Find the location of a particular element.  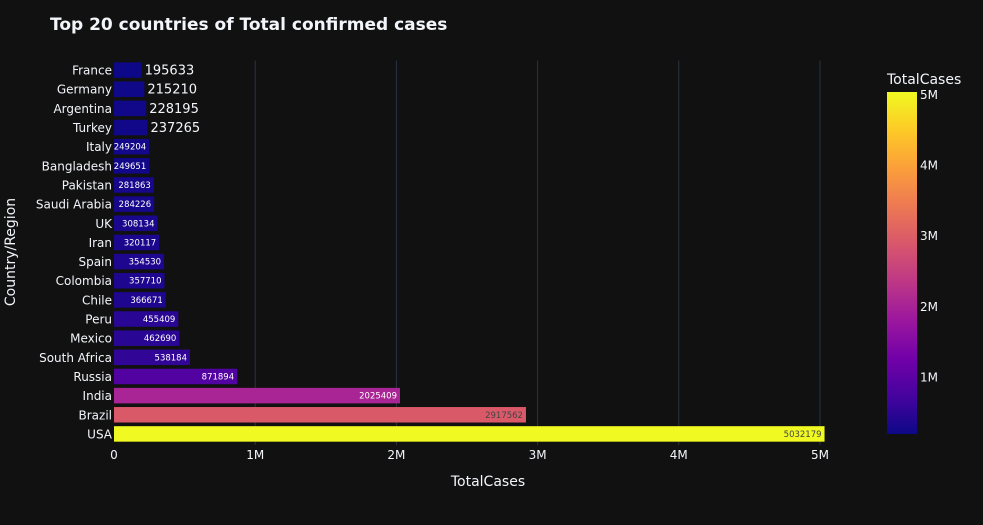

data-label: 455409 is located at coordinates (159, 320).